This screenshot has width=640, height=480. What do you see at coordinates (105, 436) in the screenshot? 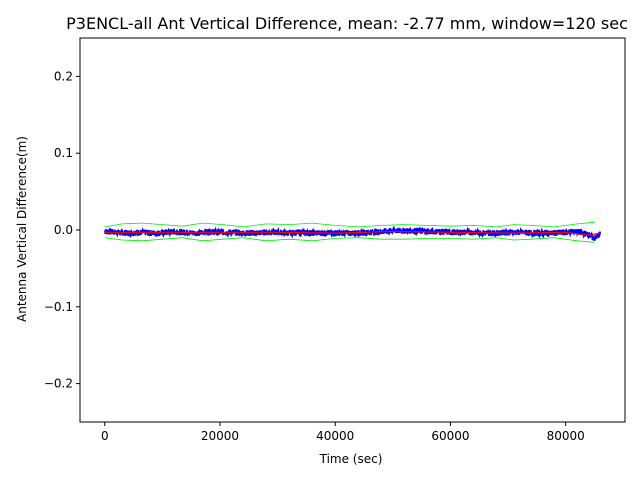
I see `x-tick-label: 0` at bounding box center [105, 436].